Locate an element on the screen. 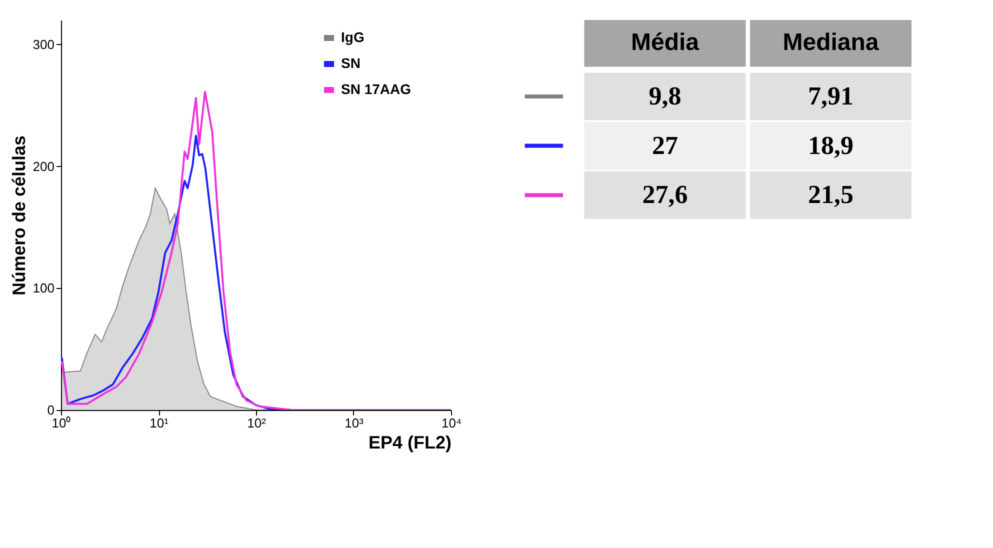 The image size is (993, 548). legend-label: SN 17AAG is located at coordinates (376, 89).